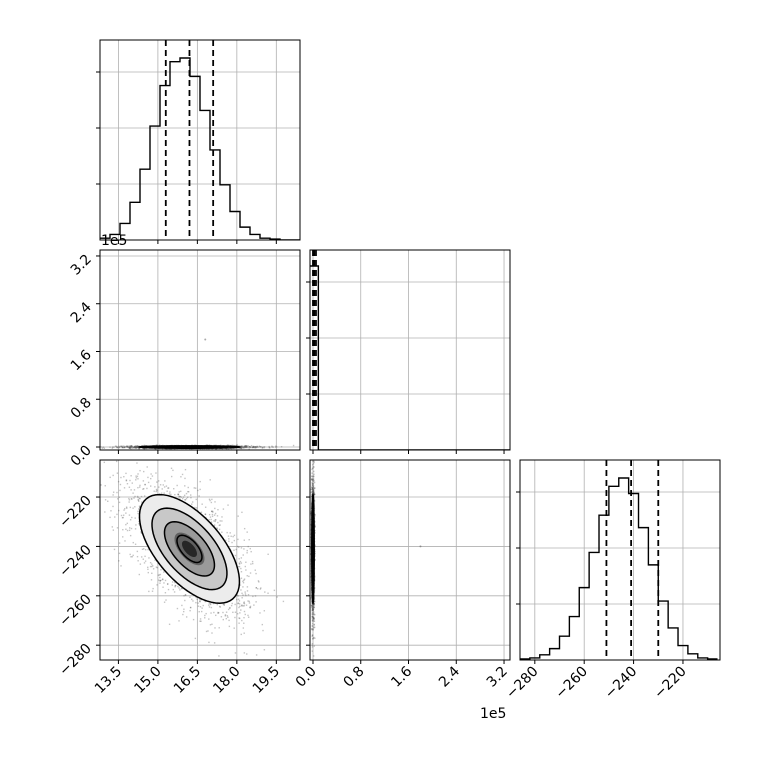 The height and width of the screenshot is (760, 760). I want to click on x-tick-label-param_3: −240, so click(621, 683).